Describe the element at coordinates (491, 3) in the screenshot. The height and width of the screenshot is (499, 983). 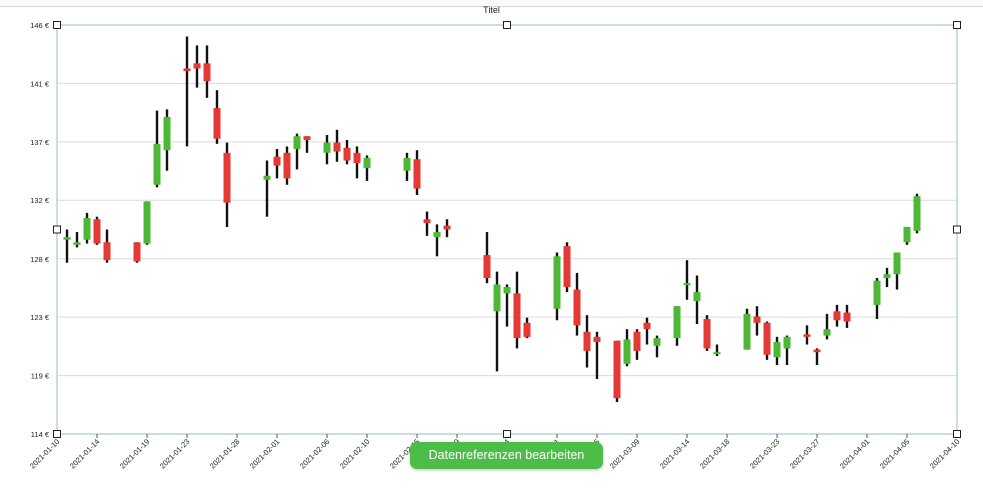
I see `top-ruler` at that location.